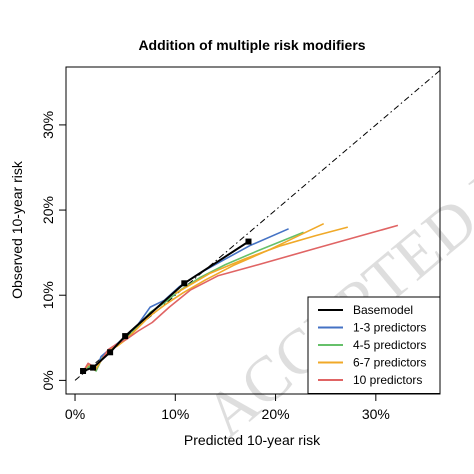  I want to click on legend-label: 1-3 predictors, so click(389, 328).